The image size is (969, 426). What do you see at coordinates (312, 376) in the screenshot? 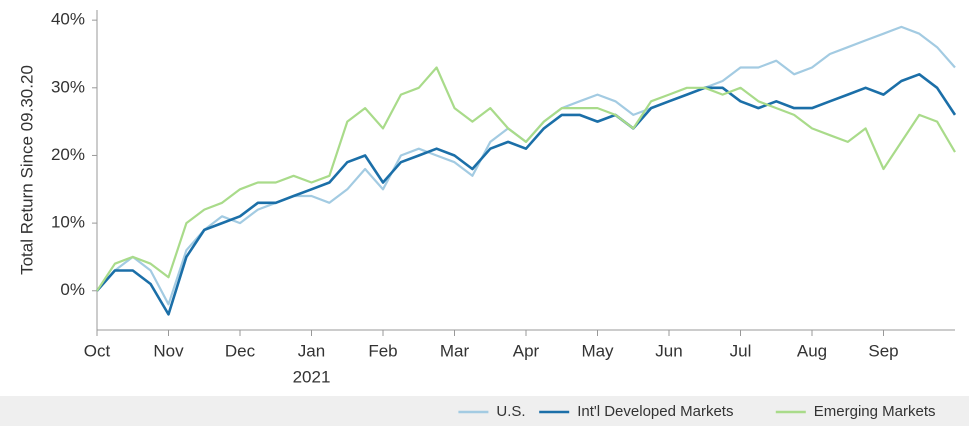
I see `x-year-label: 2021` at bounding box center [312, 376].